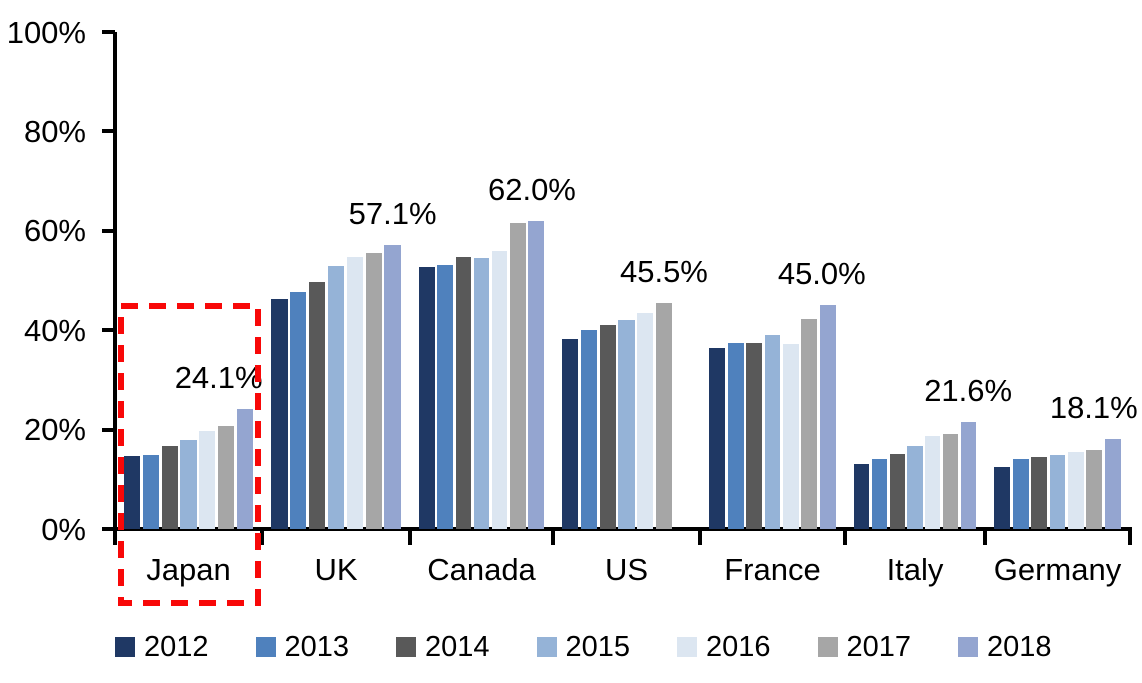 The height and width of the screenshot is (683, 1142). I want to click on bar-france-2016, so click(790, 436).